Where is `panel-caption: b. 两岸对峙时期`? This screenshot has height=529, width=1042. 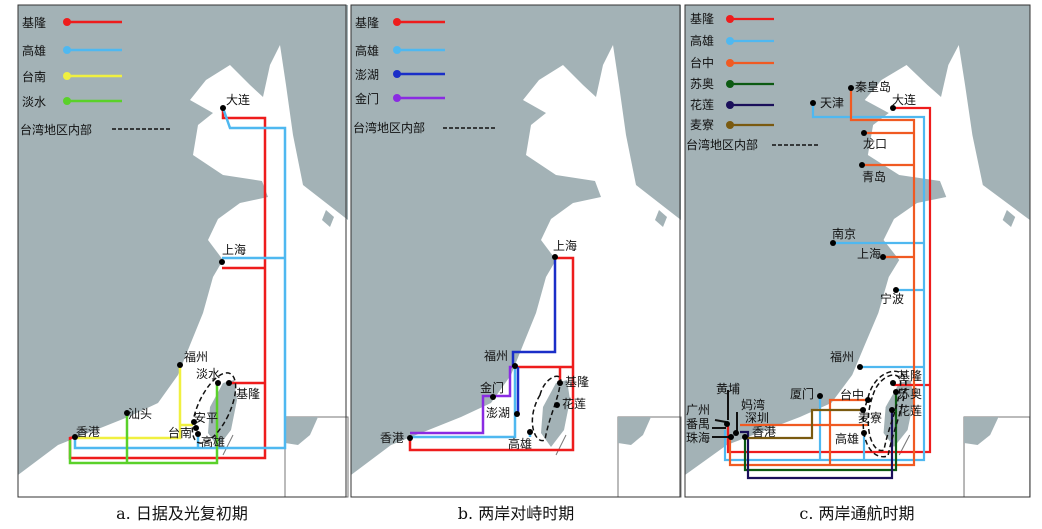 panel-caption: b. 两岸对峙时期 is located at coordinates (516, 513).